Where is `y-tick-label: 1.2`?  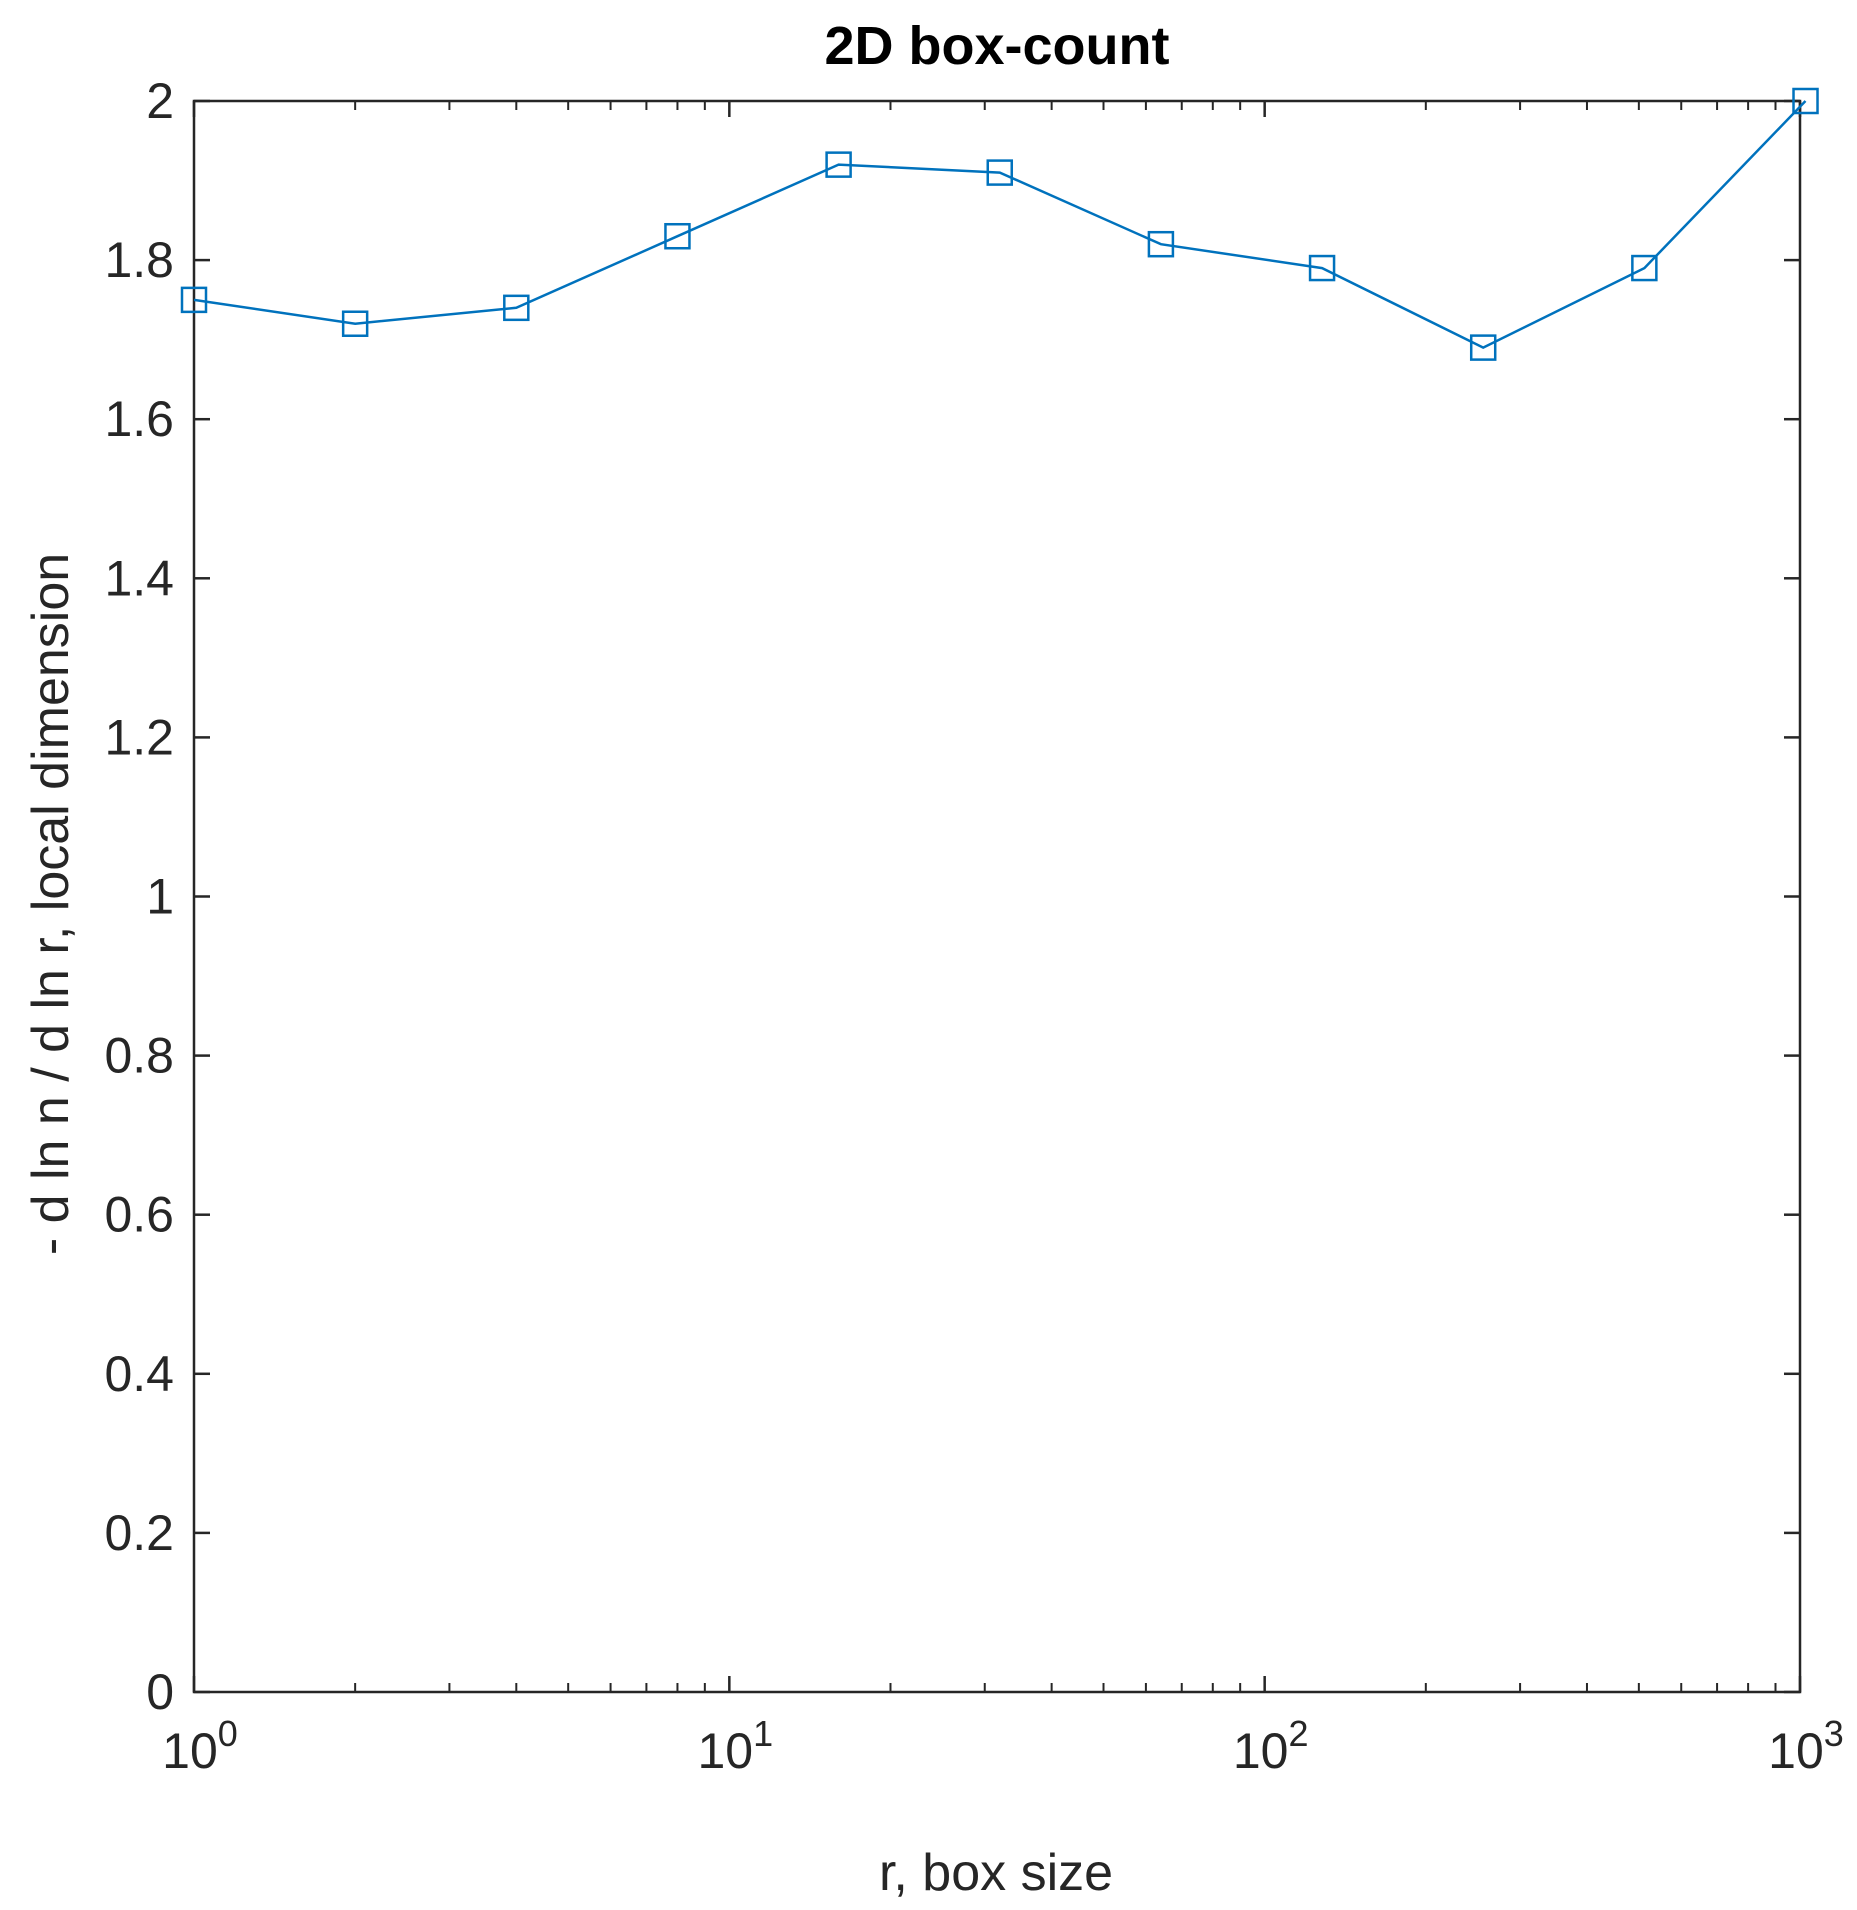 y-tick-label: 1.2 is located at coordinates (139, 737).